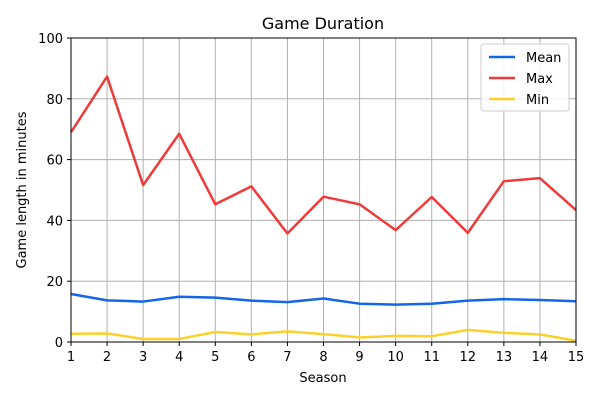 This screenshot has height=400, width=600. I want to click on x-tick-label: 7, so click(287, 357).